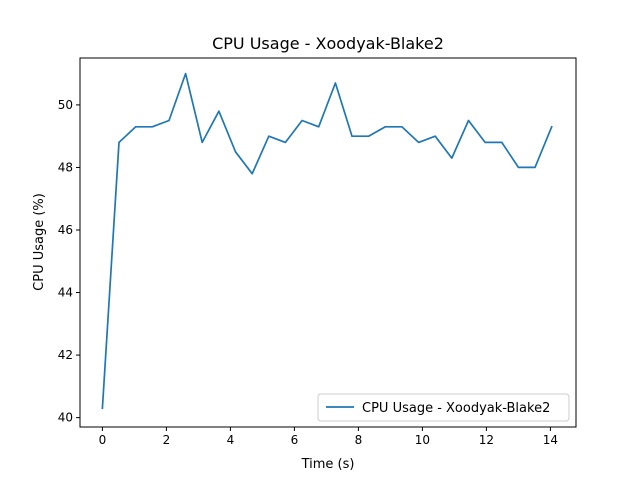 The image size is (640, 480). Describe the element at coordinates (65, 167) in the screenshot. I see `y-tick-label: 48` at that location.